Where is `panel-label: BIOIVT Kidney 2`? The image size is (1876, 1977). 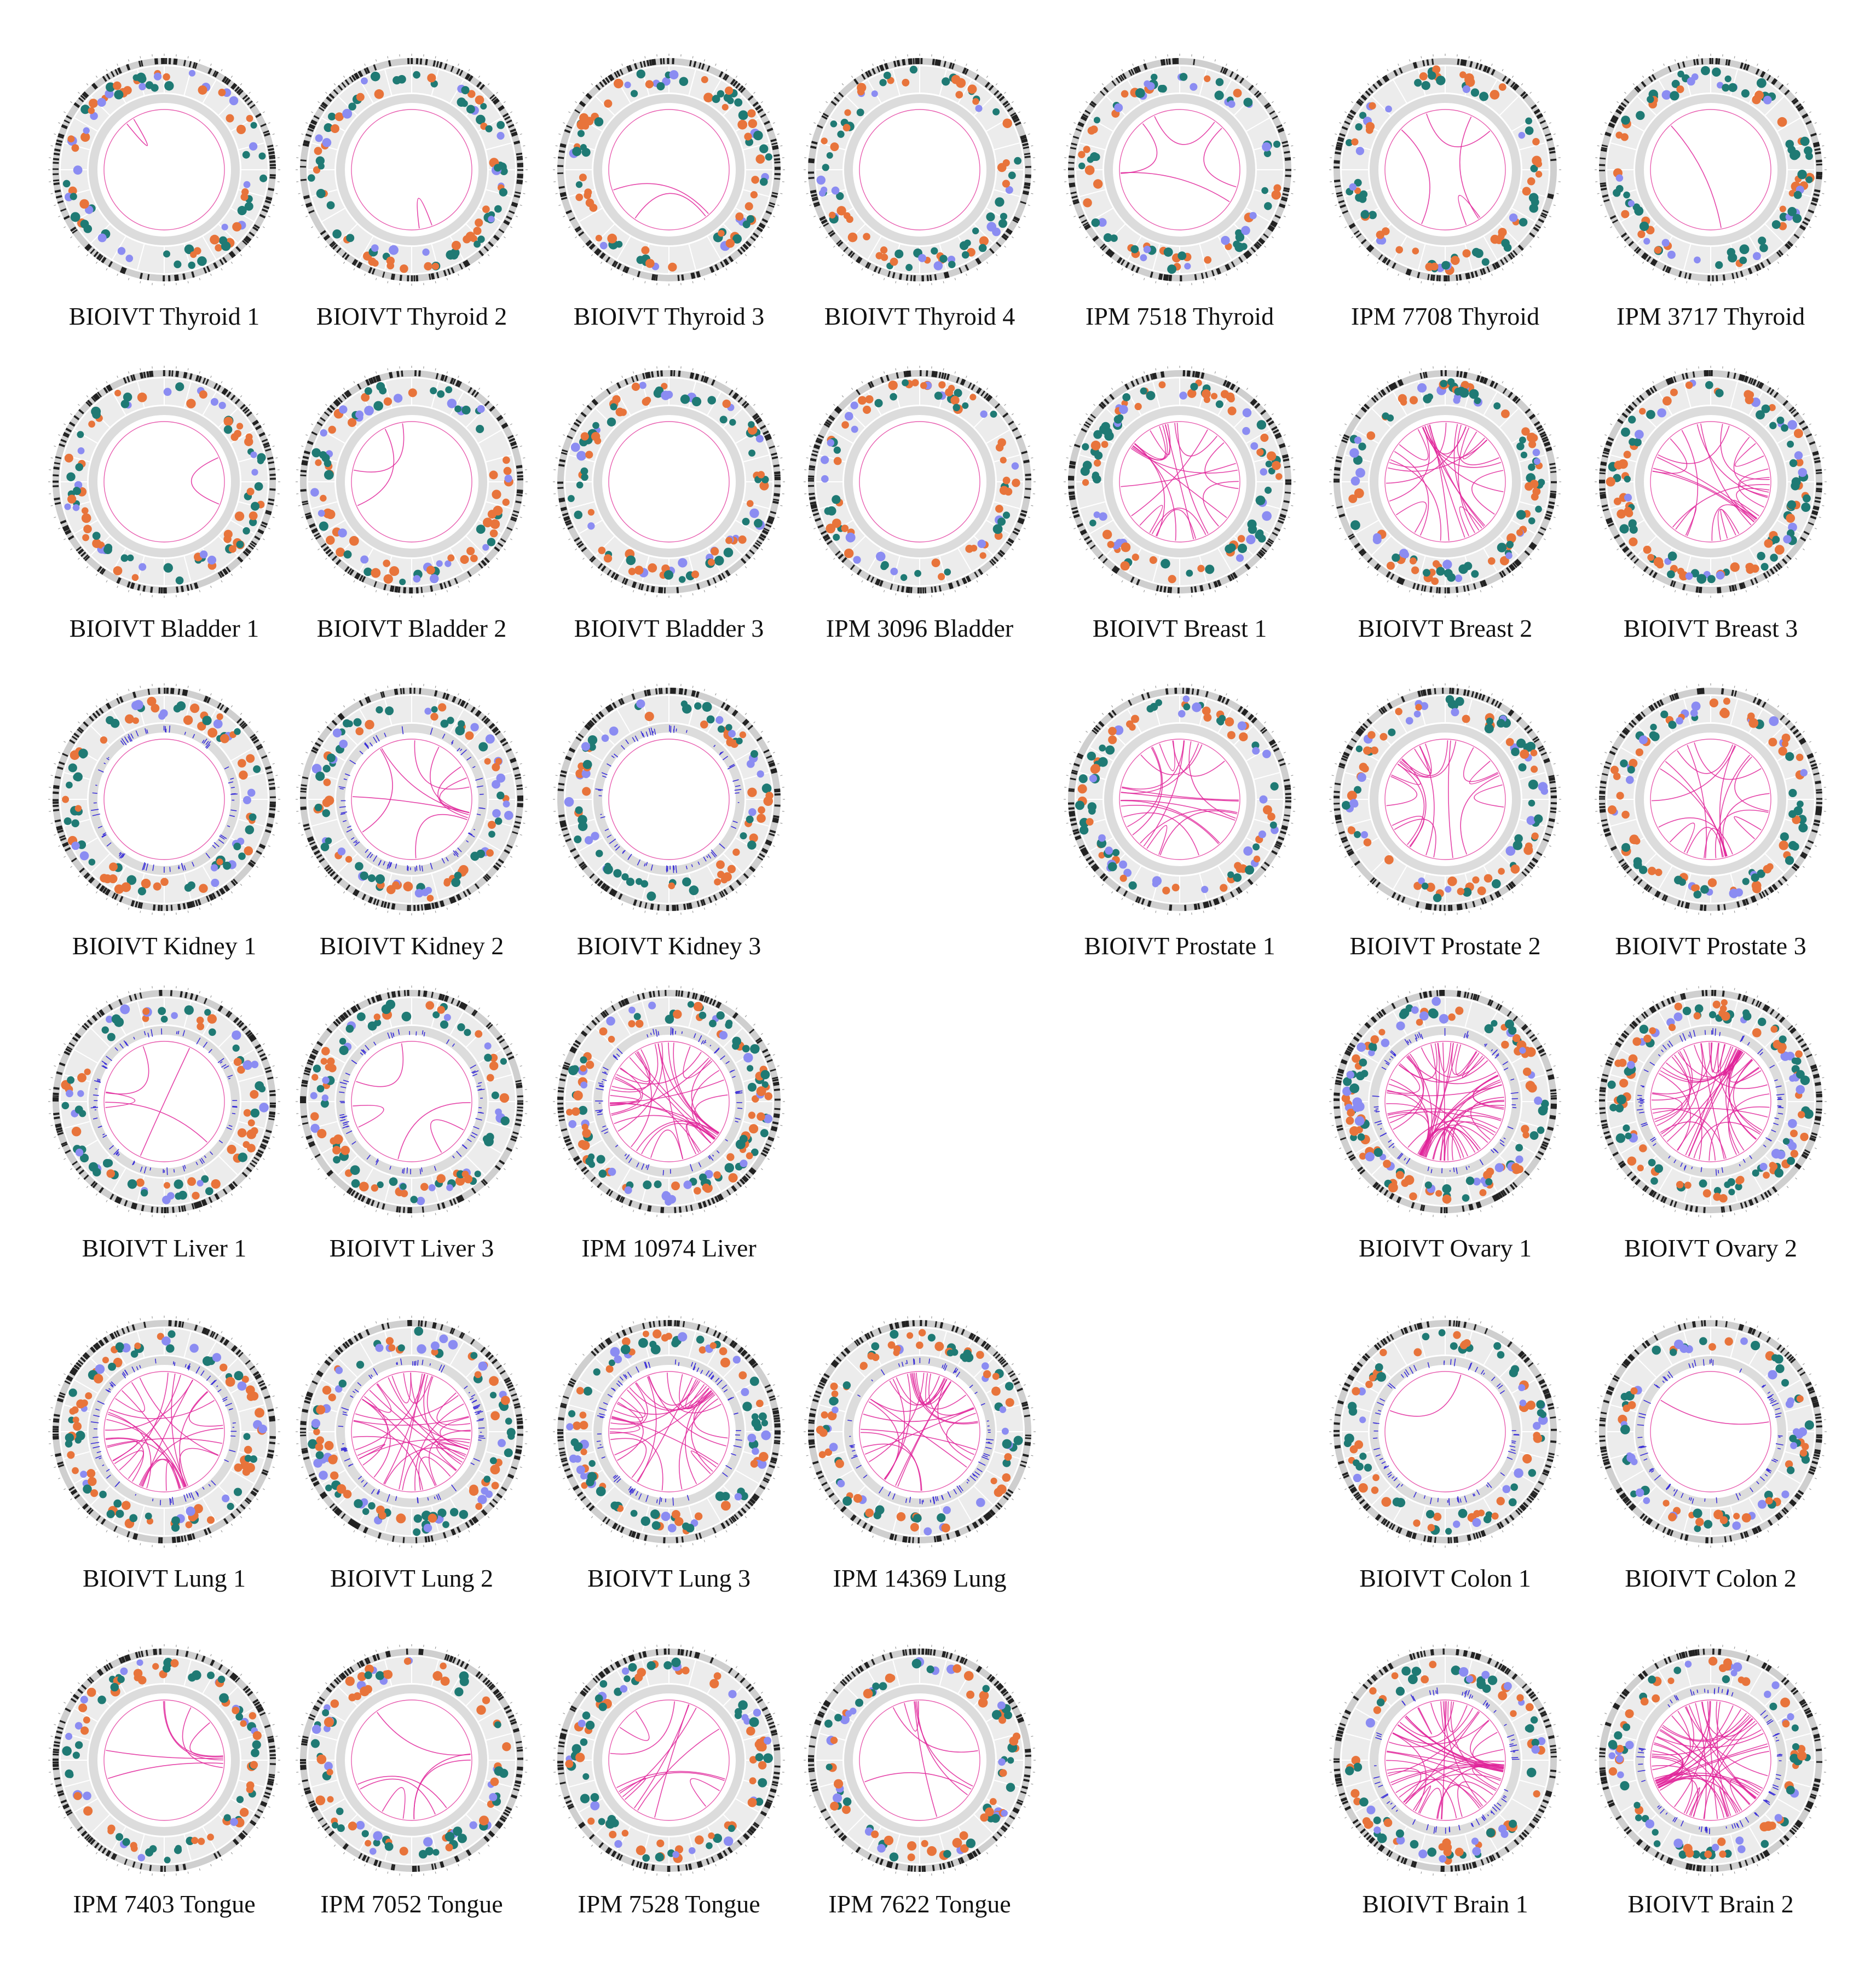
panel-label: BIOIVT Kidney 2 is located at coordinates (411, 946).